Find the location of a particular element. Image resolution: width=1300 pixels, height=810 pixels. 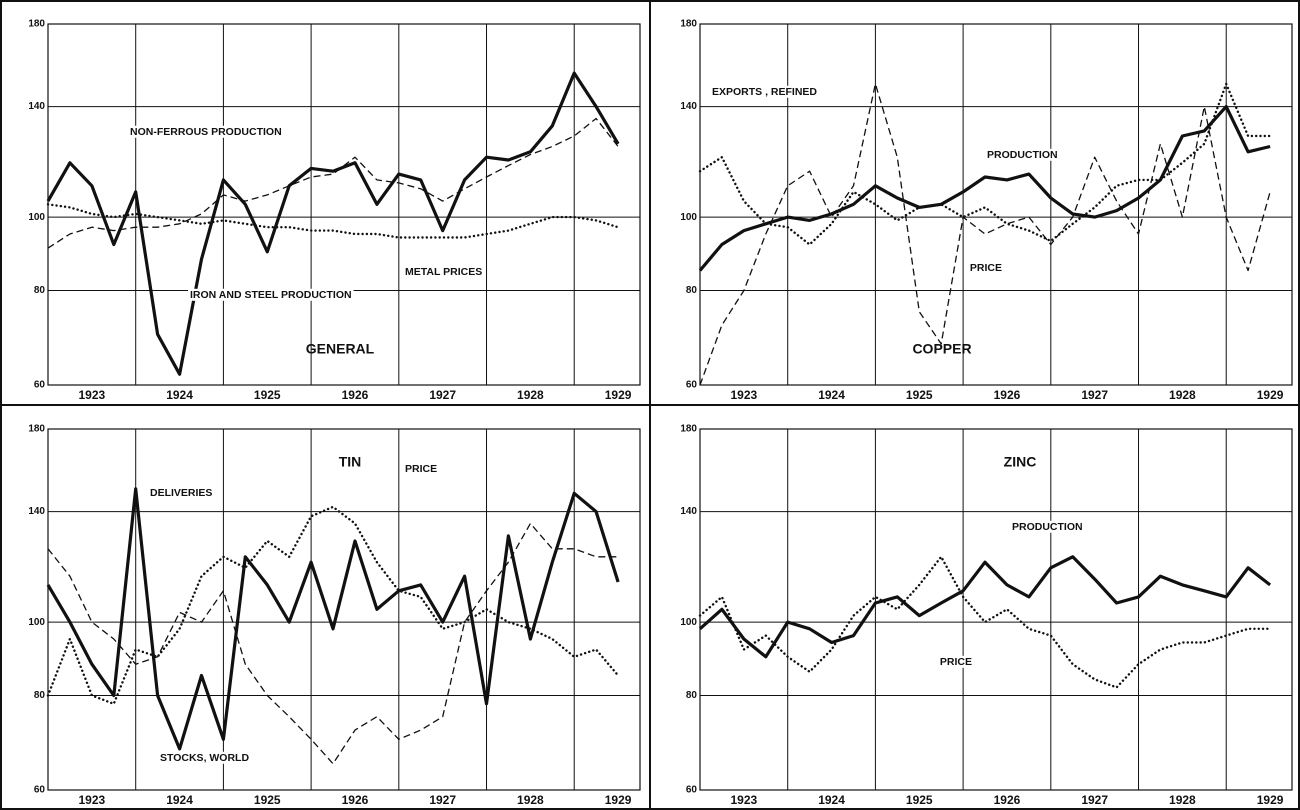

series-label: IRON AND STEEL PRODUCTION is located at coordinates (271, 295).